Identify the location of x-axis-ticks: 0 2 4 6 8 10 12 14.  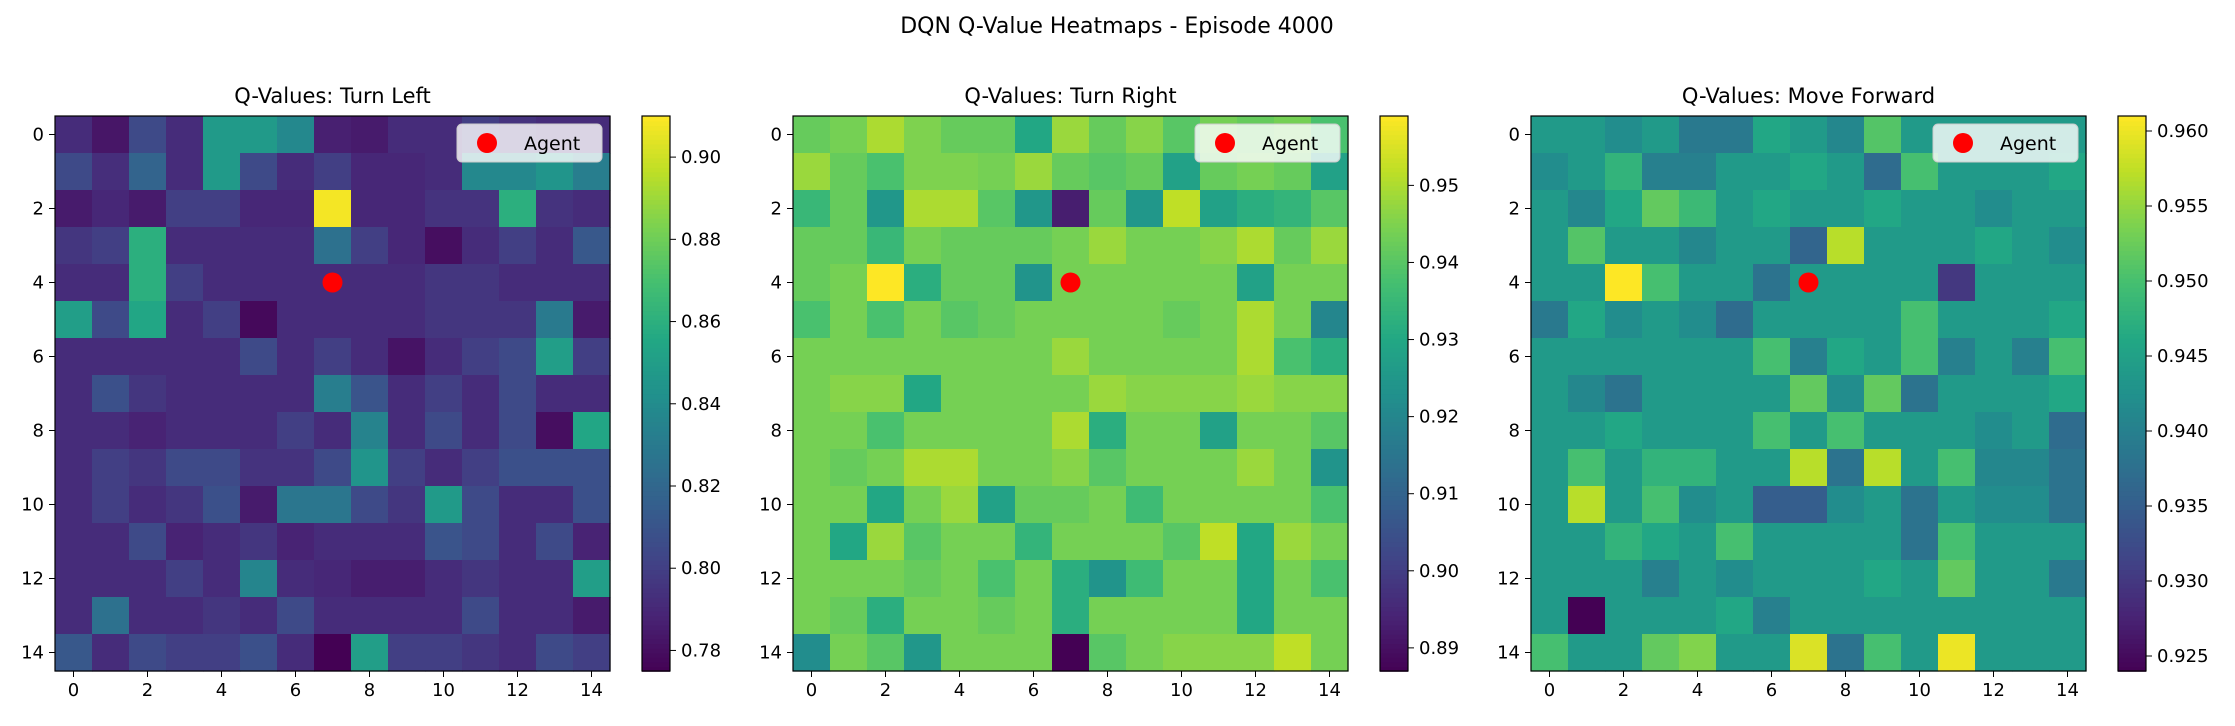
(335, 686).